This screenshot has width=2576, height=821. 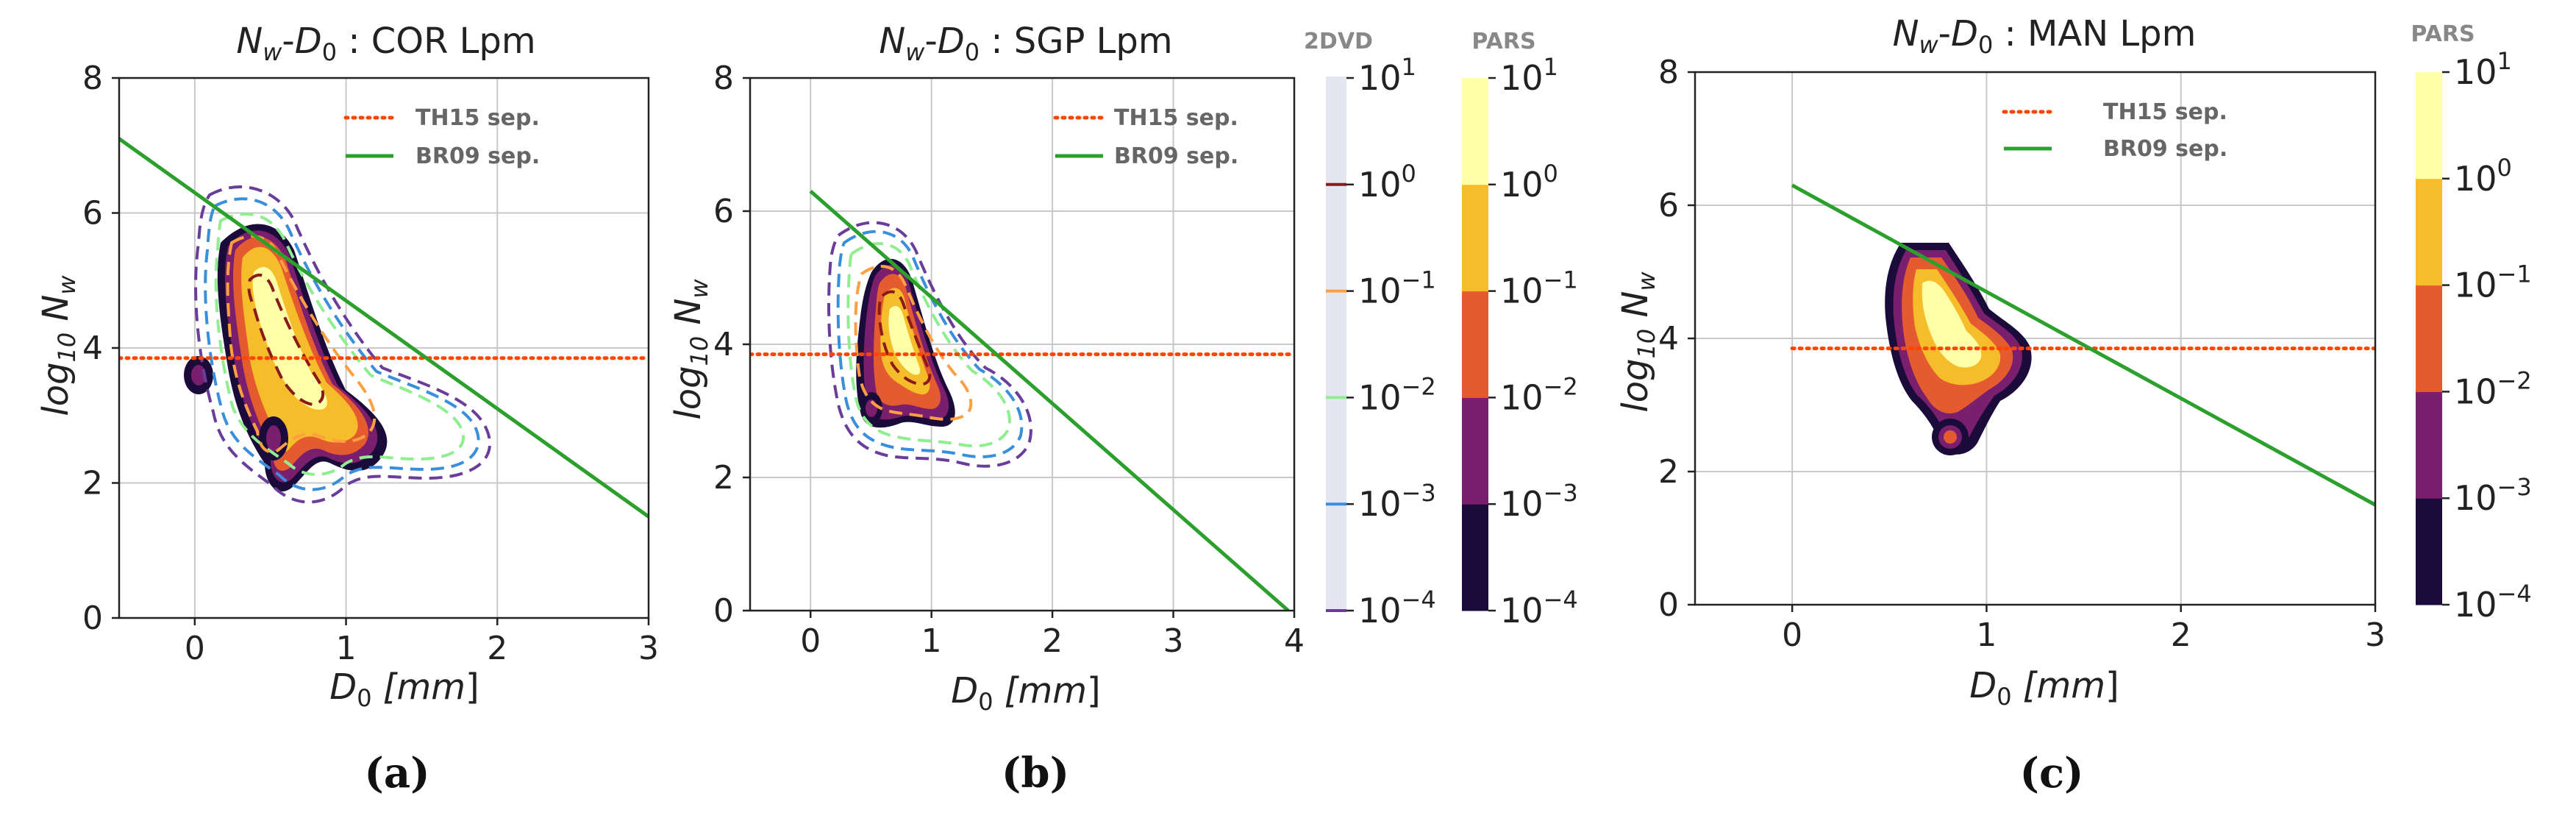 I want to click on panel-label-b: (b), so click(x=1035, y=773).